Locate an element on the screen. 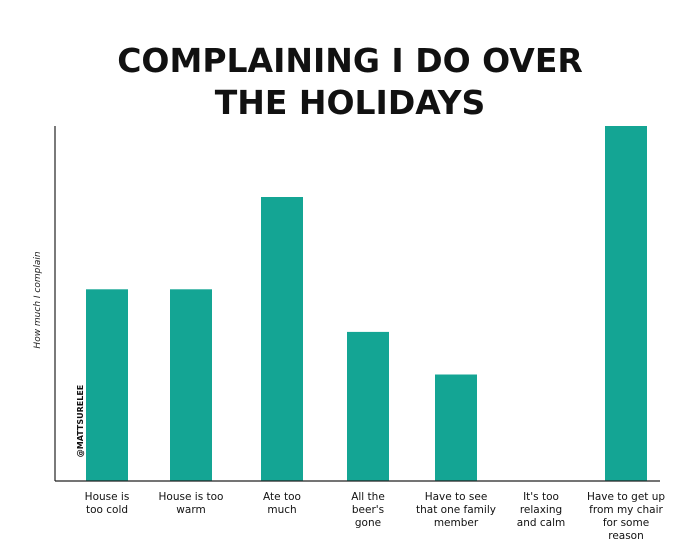 This screenshot has width=700, height=560. x-tick-label-5: Have to see that one family member is located at coordinates (456, 510).